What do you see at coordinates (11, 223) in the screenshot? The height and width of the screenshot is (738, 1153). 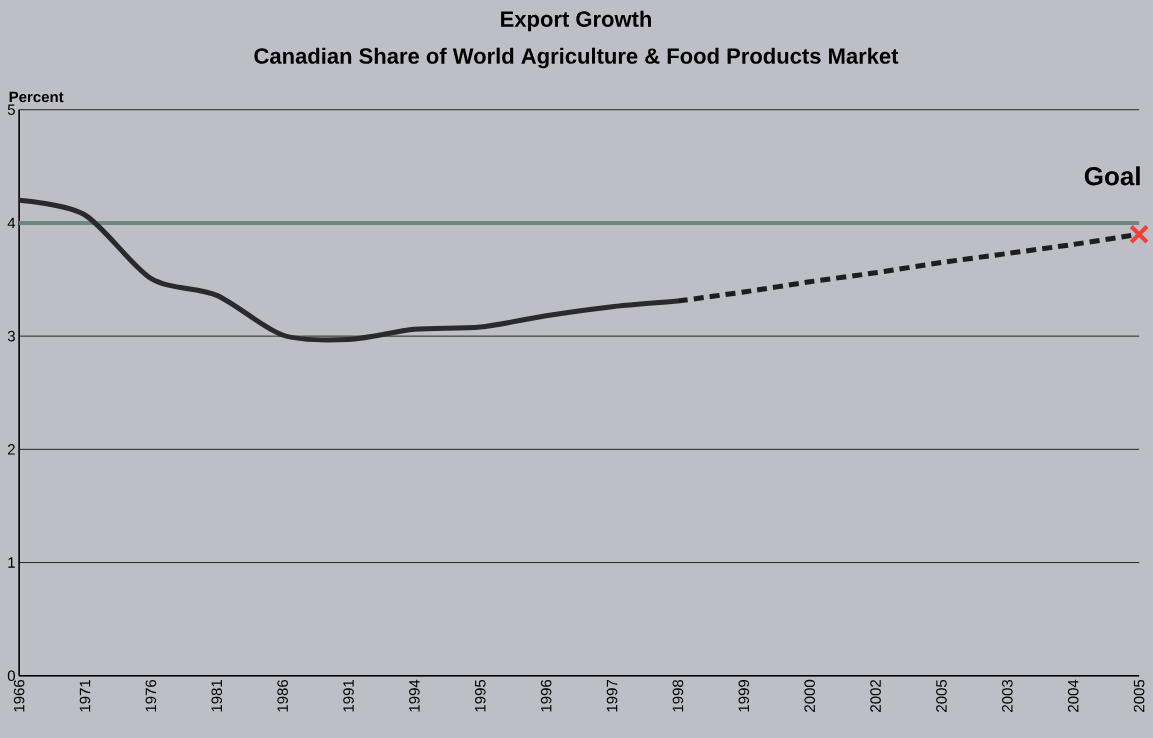 I see `y-tick-label: 4` at bounding box center [11, 223].